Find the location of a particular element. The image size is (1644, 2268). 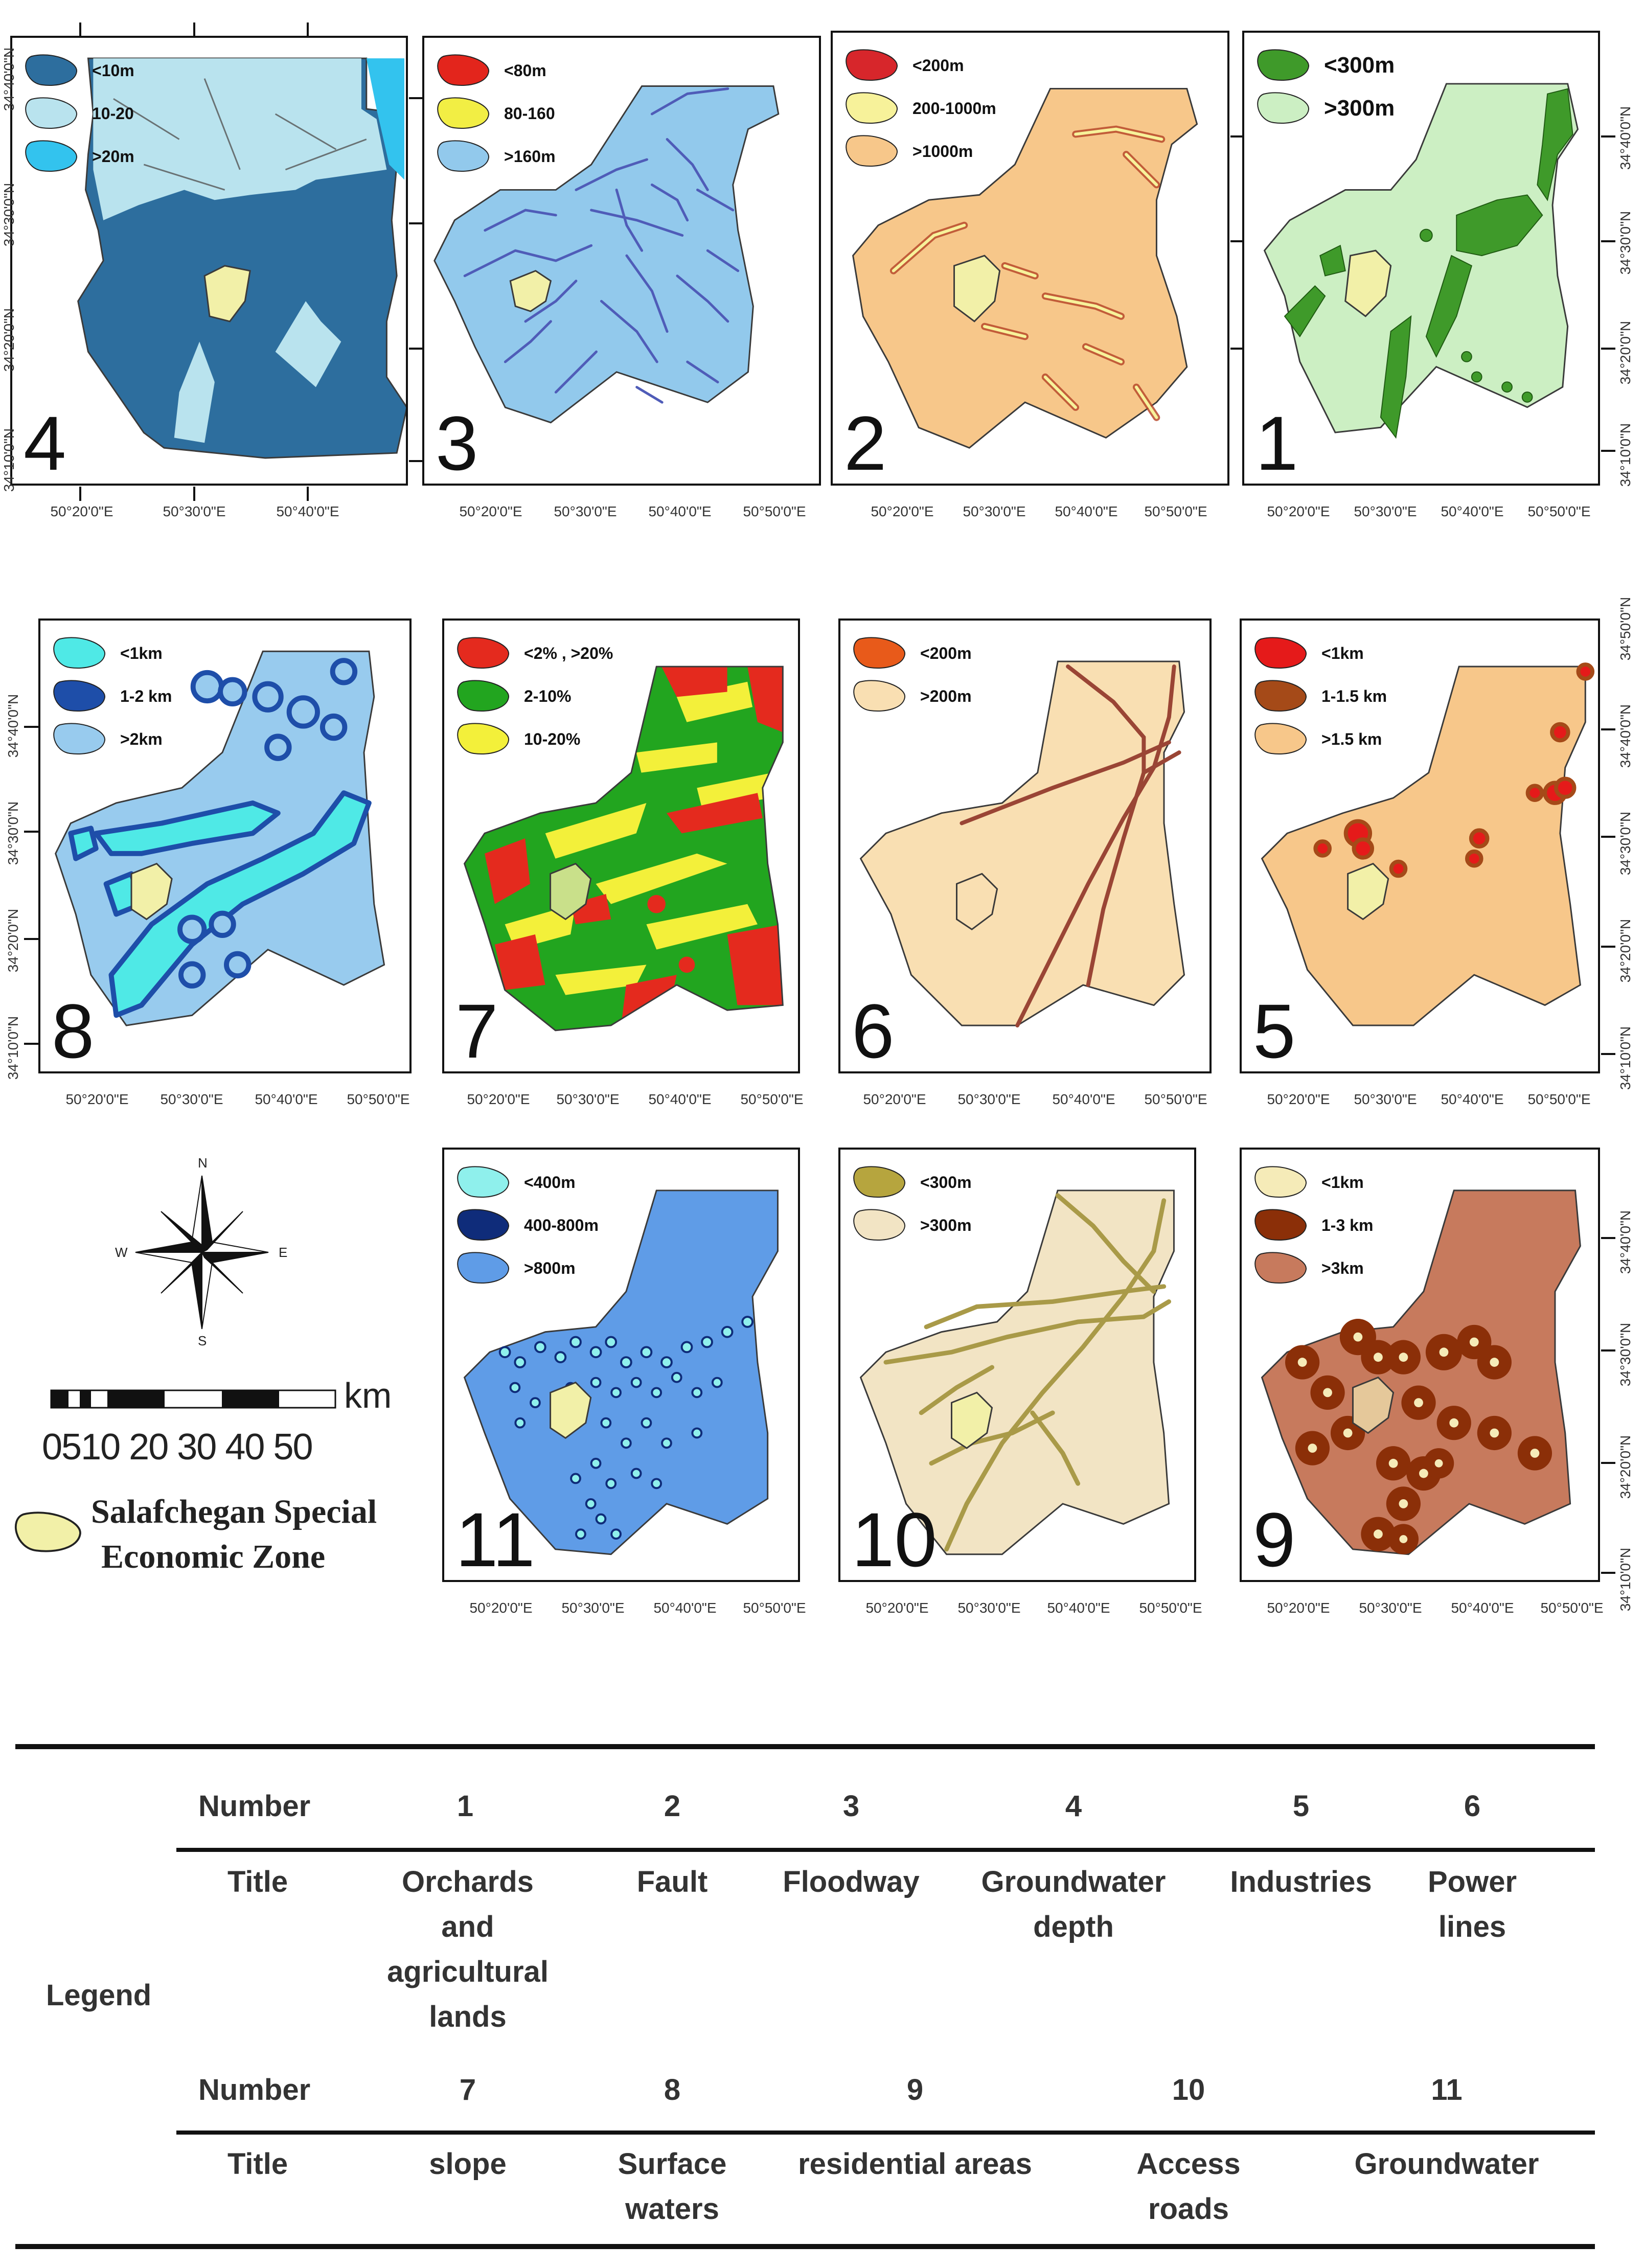

map-frame: <2% , >20% 2-10% 10-20% 7 is located at coordinates (621, 846).